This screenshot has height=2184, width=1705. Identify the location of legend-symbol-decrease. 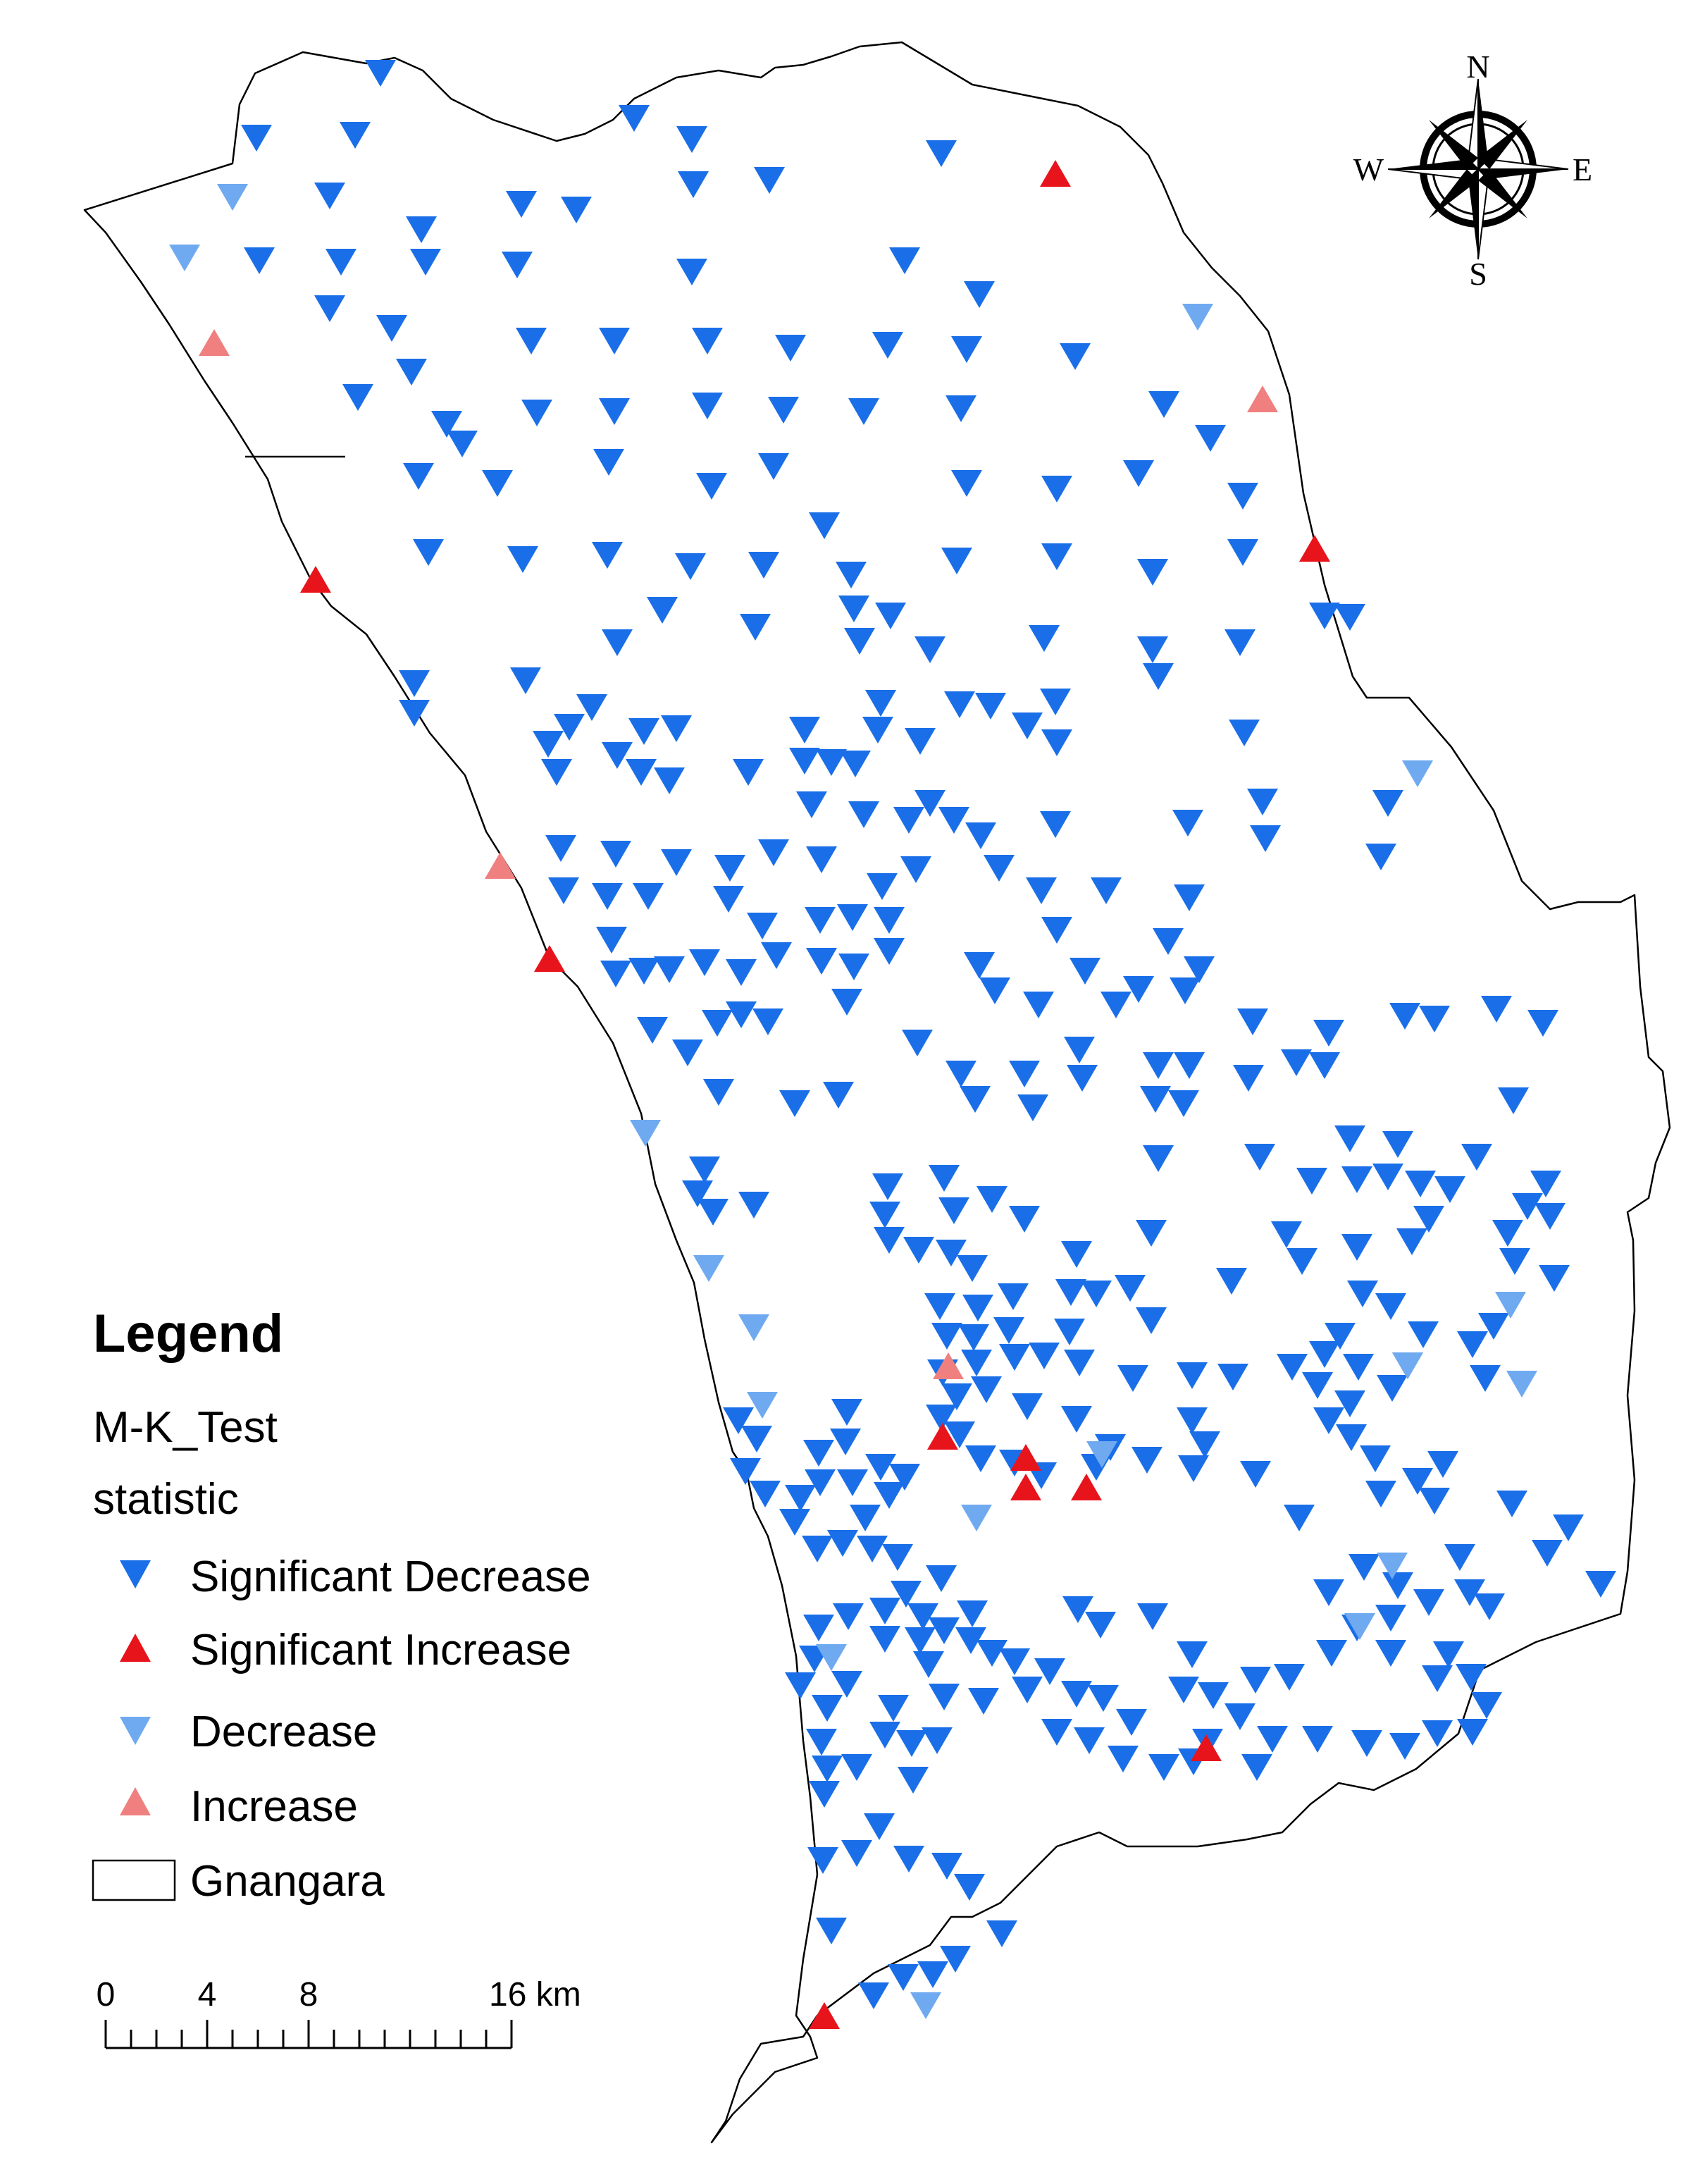
(136, 1731).